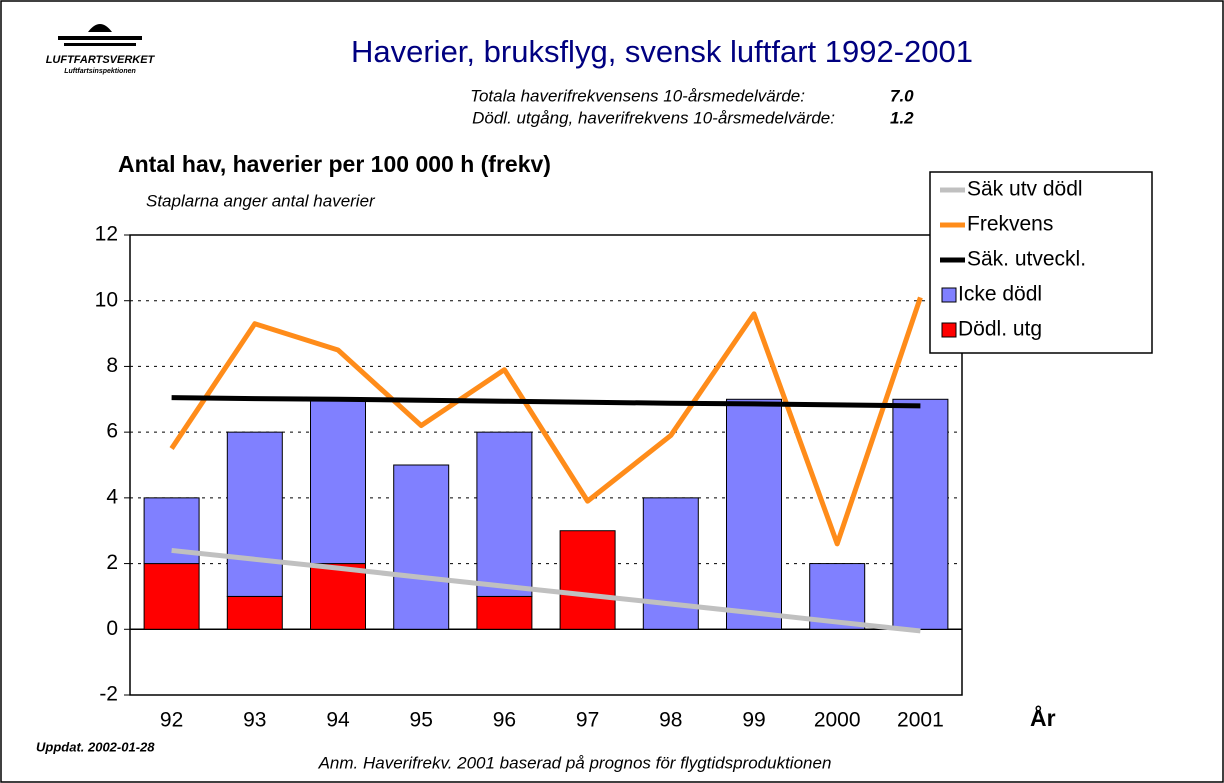 Image resolution: width=1224 pixels, height=783 pixels. Describe the element at coordinates (261, 200) in the screenshot. I see `subtitle: Staplarna anger antal haverier` at that location.